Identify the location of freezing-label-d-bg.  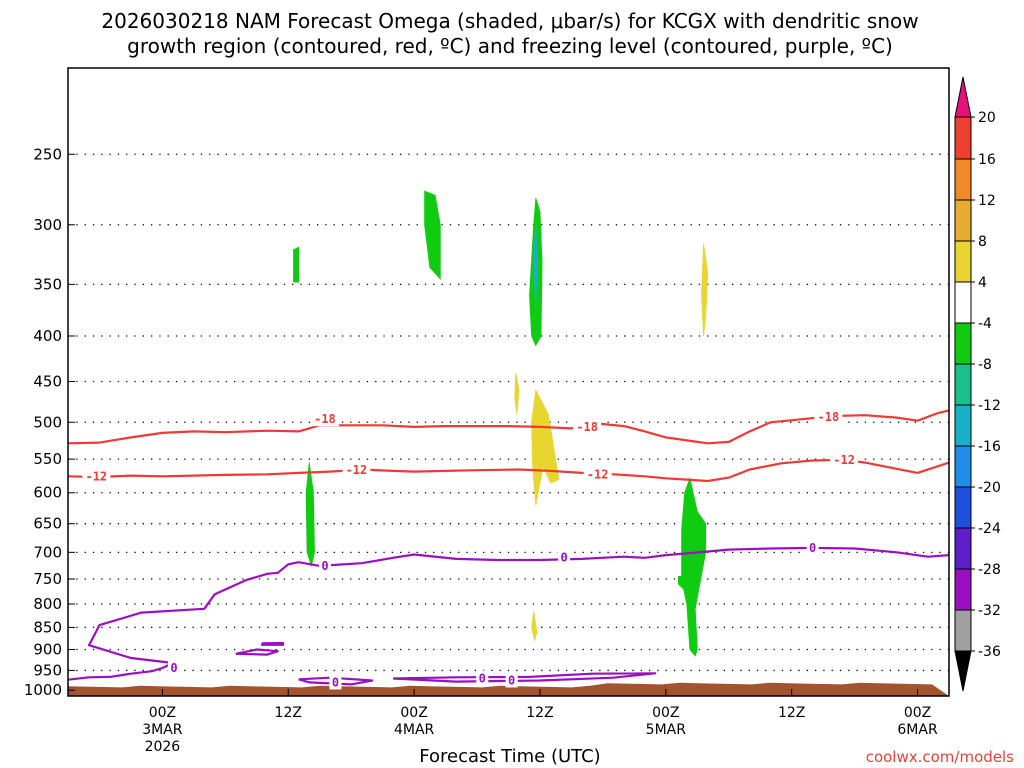
(812, 547).